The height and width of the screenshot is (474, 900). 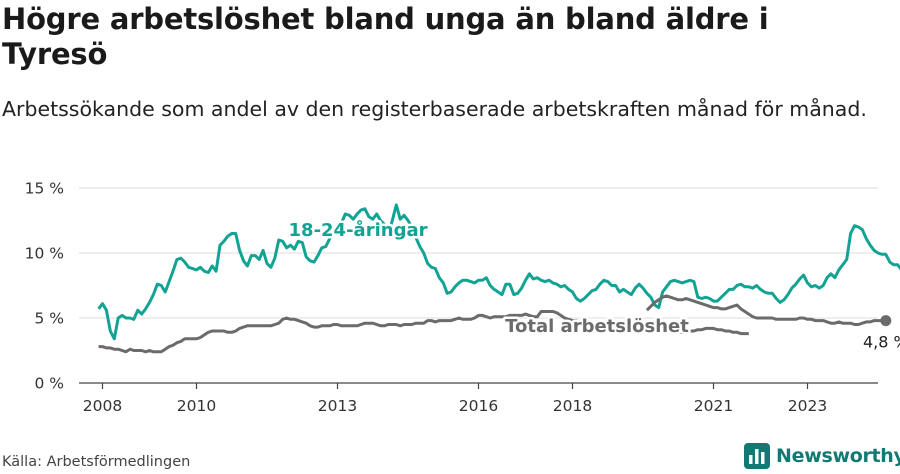 What do you see at coordinates (44, 254) in the screenshot?
I see `y-tick-label: 10 %` at bounding box center [44, 254].